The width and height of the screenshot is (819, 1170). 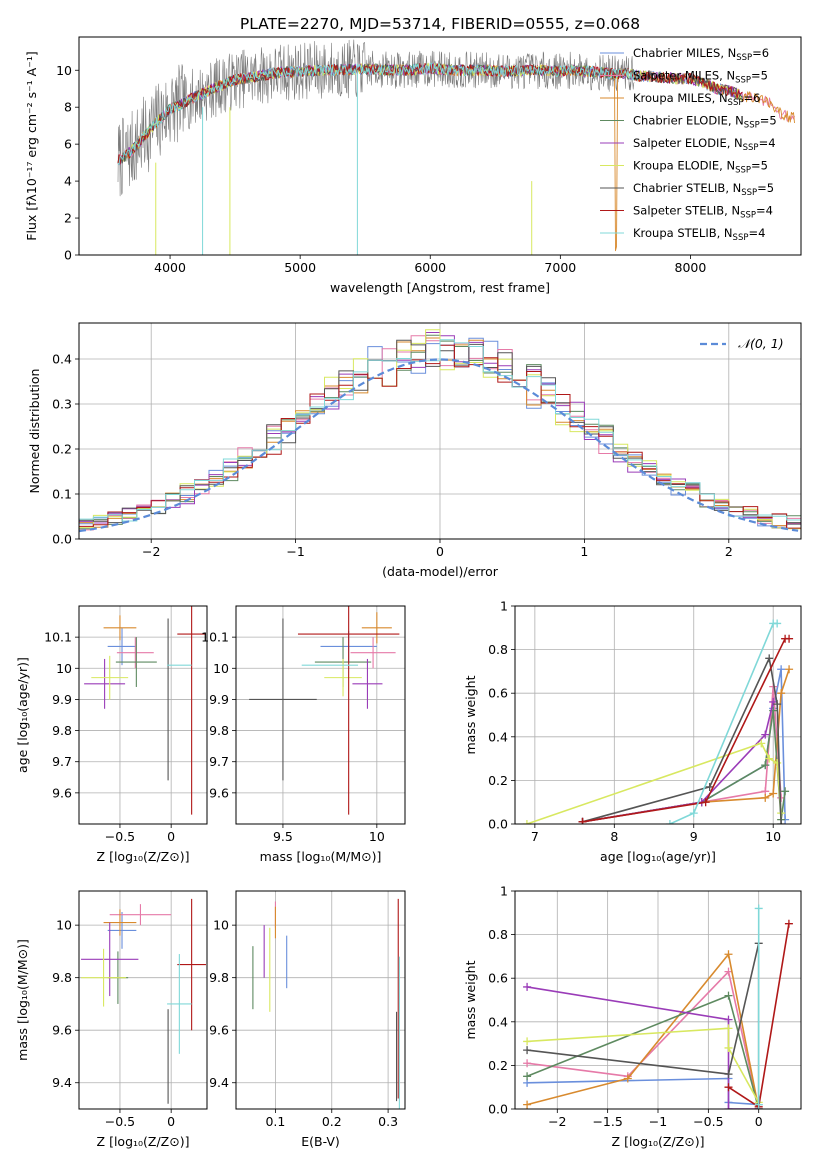 What do you see at coordinates (699, 234) in the screenshot?
I see `legend-label: Kroupa STELIB, NSSP=4` at bounding box center [699, 234].